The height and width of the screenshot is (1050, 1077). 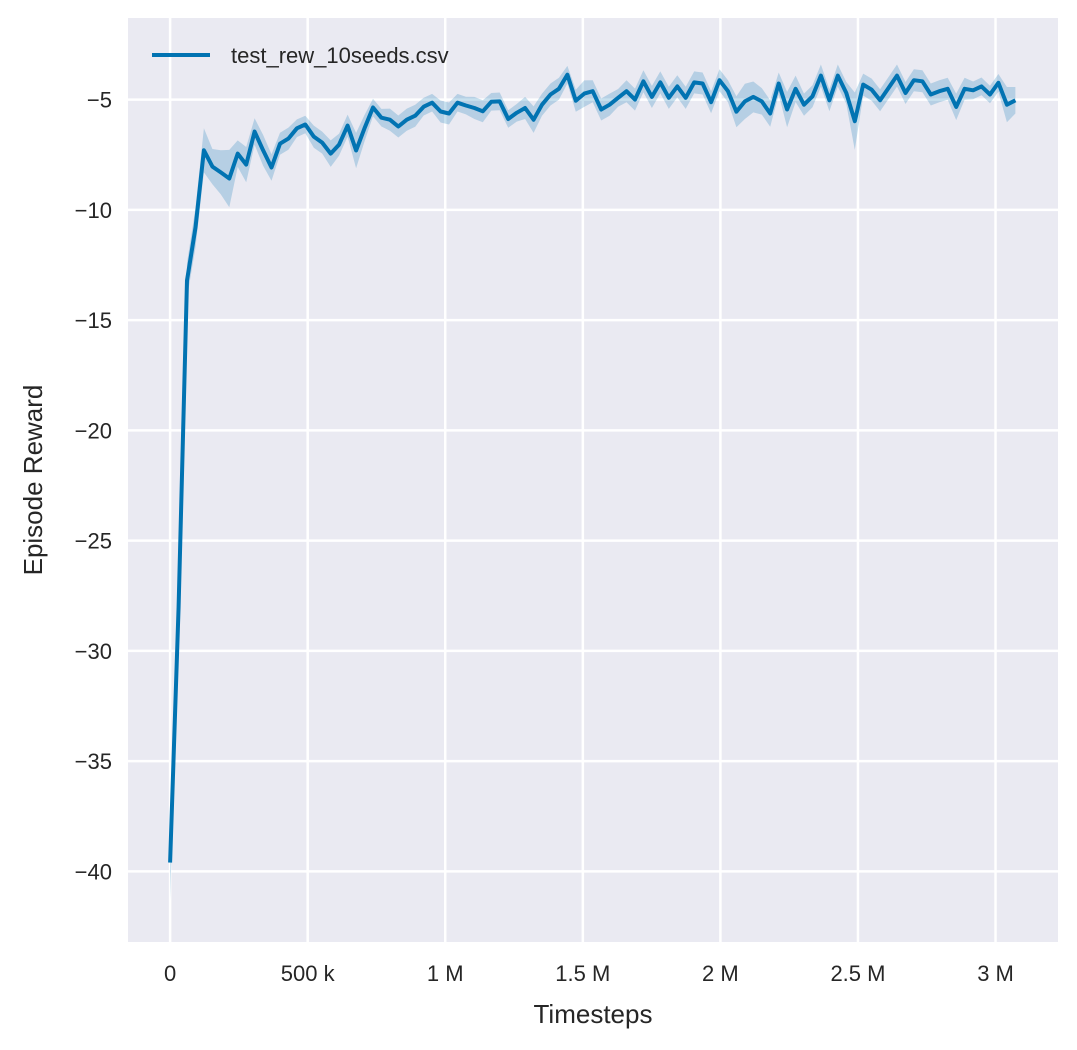 What do you see at coordinates (33, 480) in the screenshot?
I see `y-axis-label: Episode Reward` at bounding box center [33, 480].